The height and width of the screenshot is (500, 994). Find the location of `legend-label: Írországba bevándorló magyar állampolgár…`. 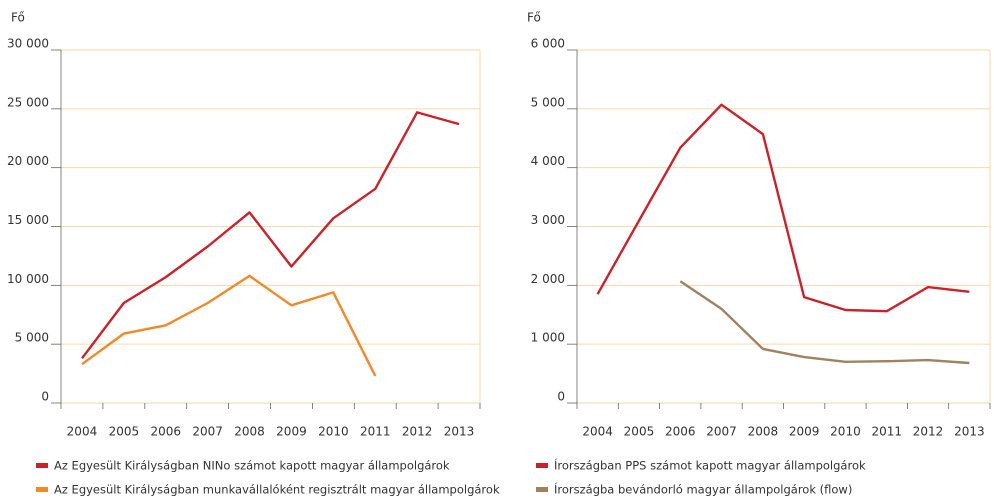

legend-label: Írországba bevándorló magyar állampolgár… is located at coordinates (703, 489).